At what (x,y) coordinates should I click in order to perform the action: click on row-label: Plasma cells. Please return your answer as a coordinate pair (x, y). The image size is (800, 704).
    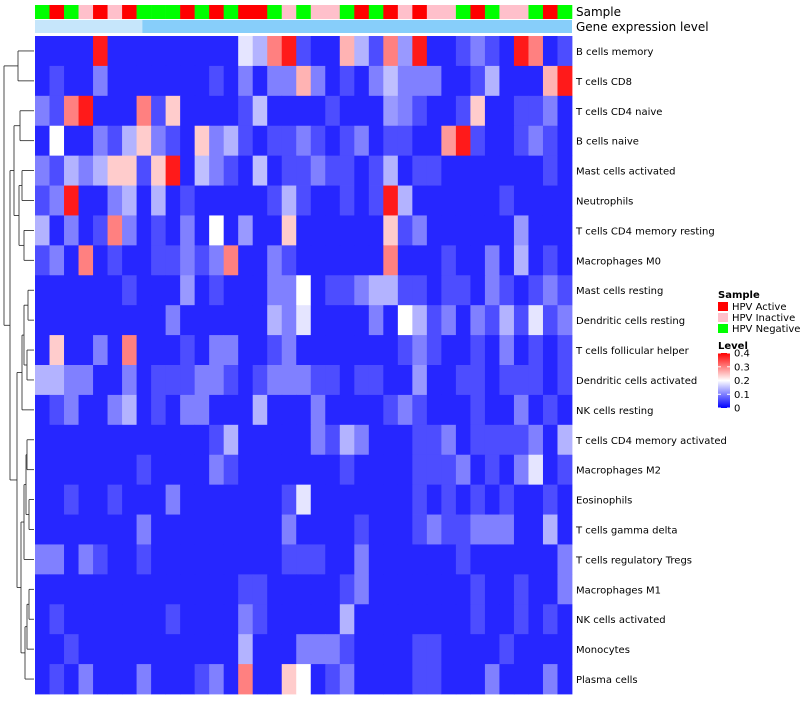
    Looking at the image, I should click on (607, 680).